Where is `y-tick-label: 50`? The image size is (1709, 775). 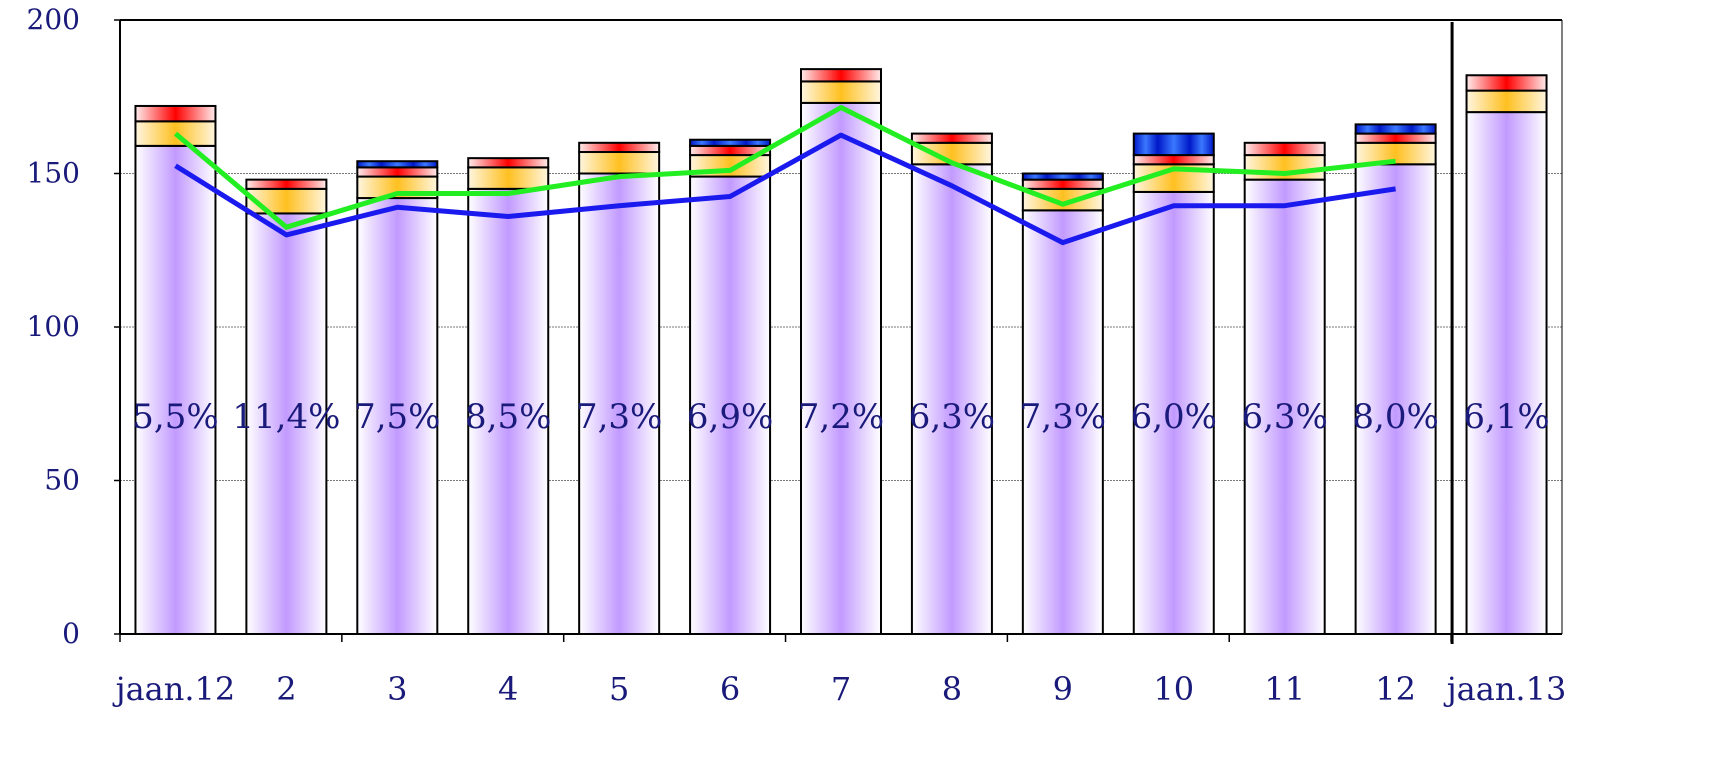 y-tick-label: 50 is located at coordinates (62, 480).